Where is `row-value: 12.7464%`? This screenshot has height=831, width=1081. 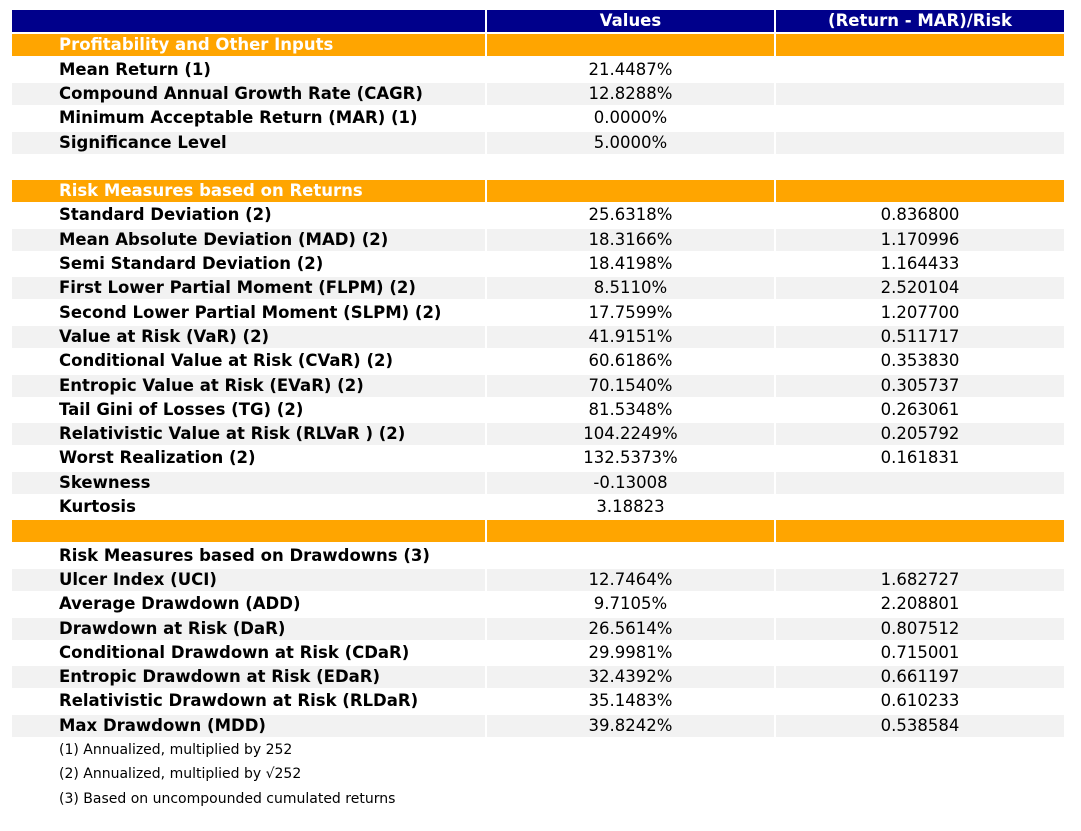 row-value: 12.7464% is located at coordinates (630, 579).